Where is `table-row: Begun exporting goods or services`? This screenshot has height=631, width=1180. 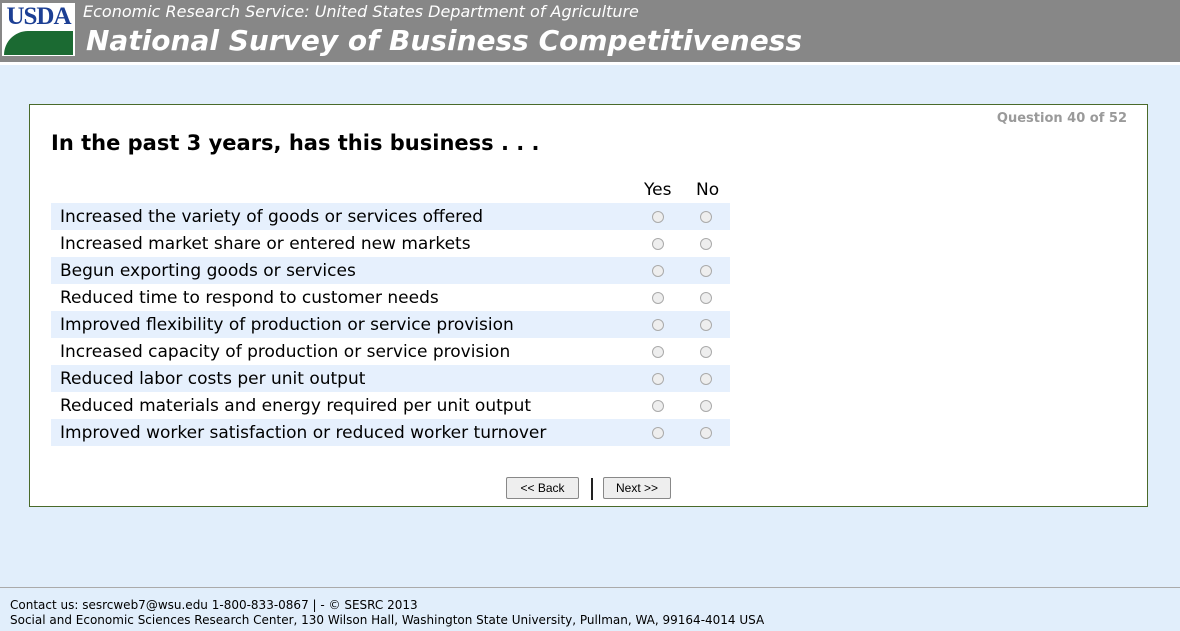
table-row: Begun exporting goods or services is located at coordinates (390, 270).